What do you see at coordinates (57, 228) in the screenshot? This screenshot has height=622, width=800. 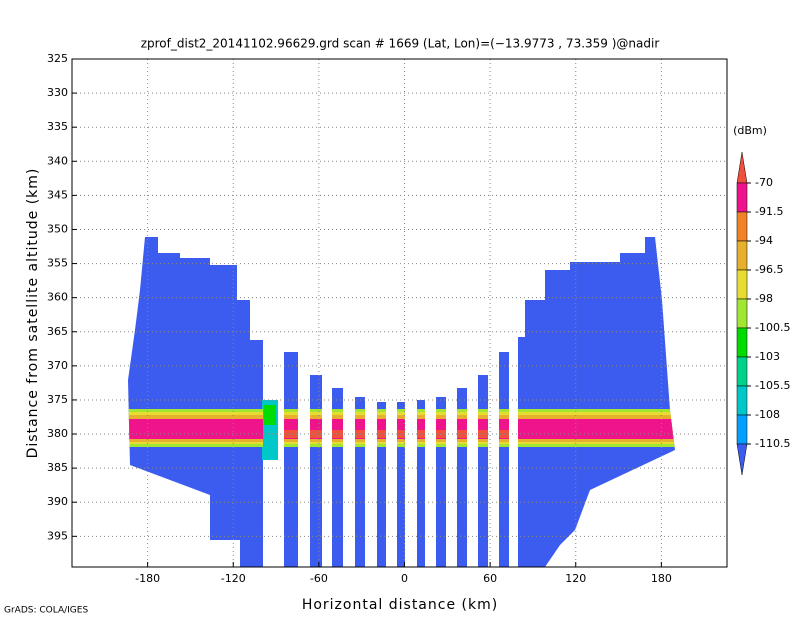 I see `y-tick-label: 350` at bounding box center [57, 228].